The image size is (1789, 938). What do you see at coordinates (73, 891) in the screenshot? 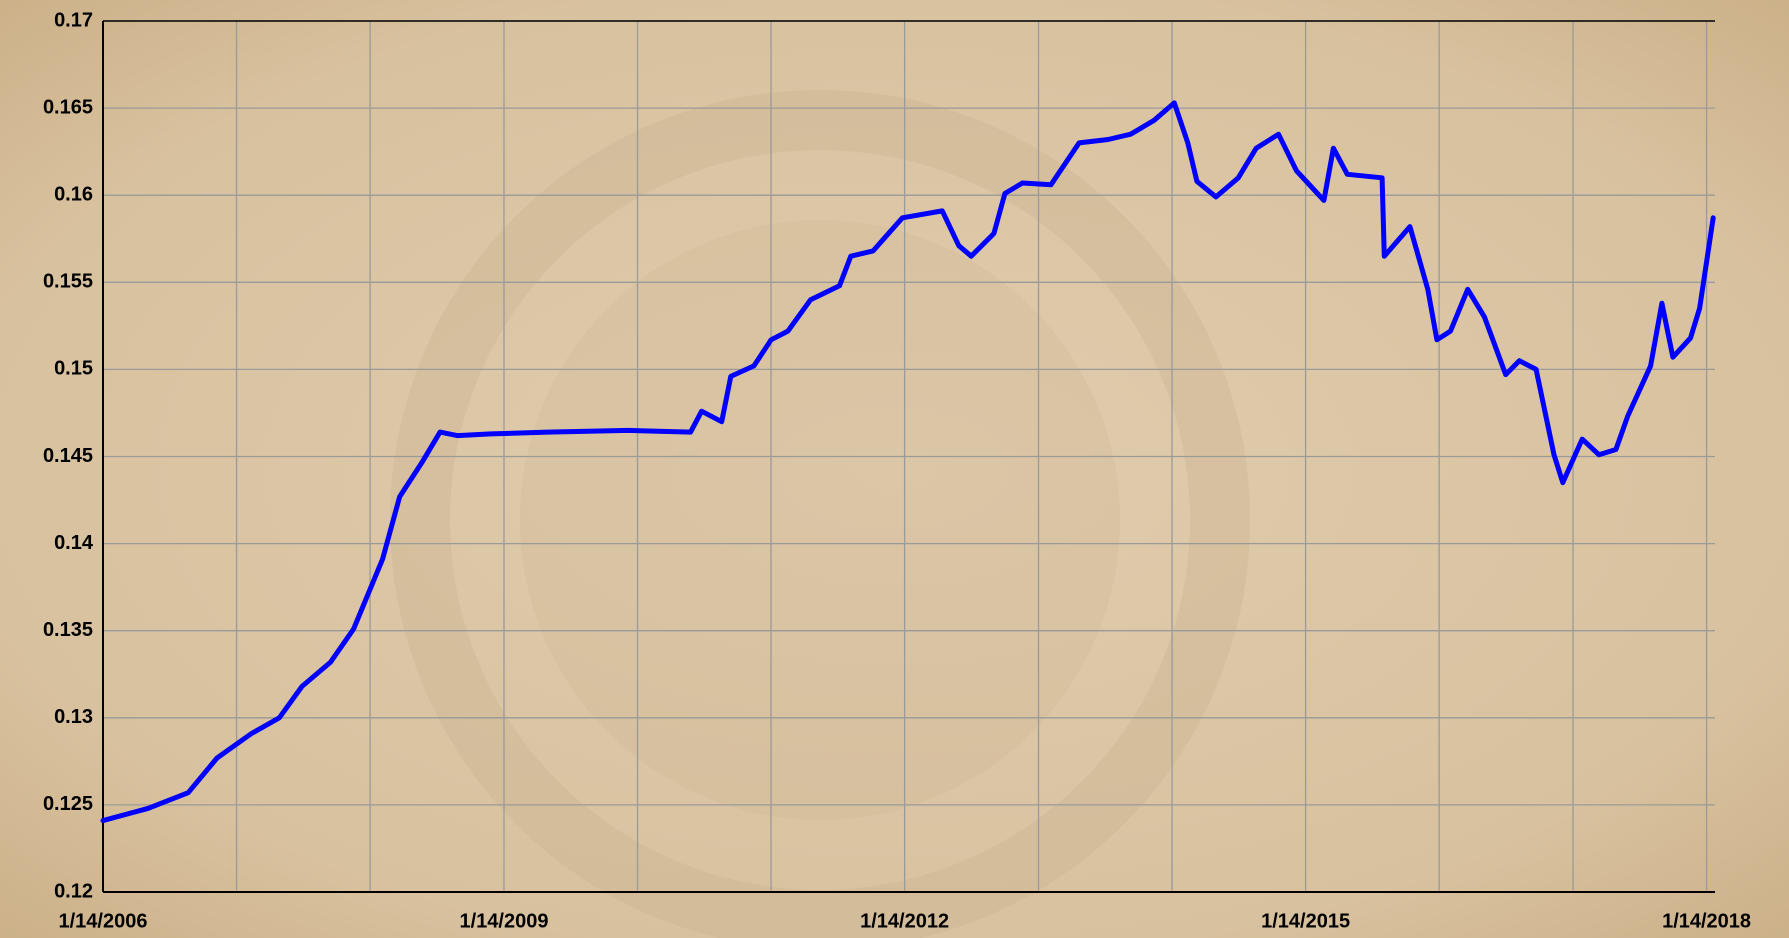
I see `y-tick-label: 0.12` at bounding box center [73, 891].